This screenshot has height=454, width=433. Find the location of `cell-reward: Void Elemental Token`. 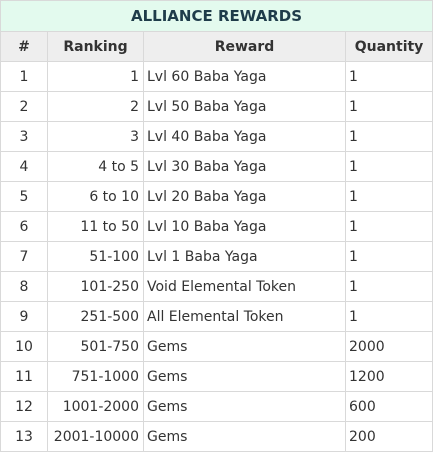

cell-reward: Void Elemental Token is located at coordinates (244, 286).